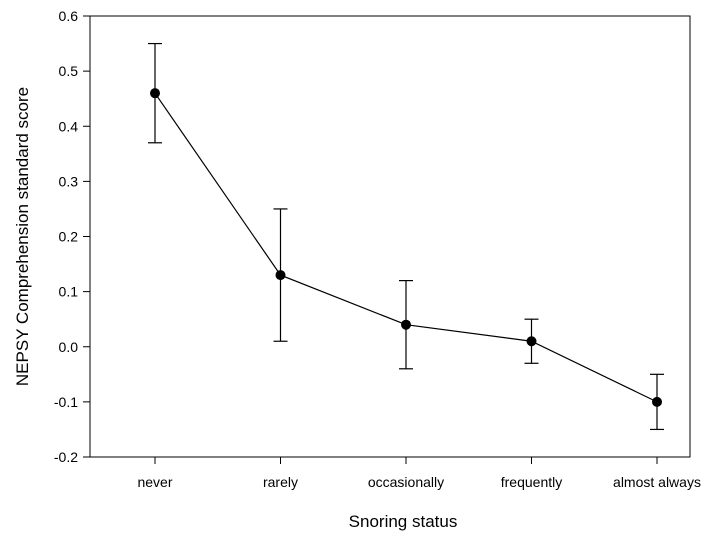  Describe the element at coordinates (154, 482) in the screenshot. I see `x-tick-label: never` at that location.